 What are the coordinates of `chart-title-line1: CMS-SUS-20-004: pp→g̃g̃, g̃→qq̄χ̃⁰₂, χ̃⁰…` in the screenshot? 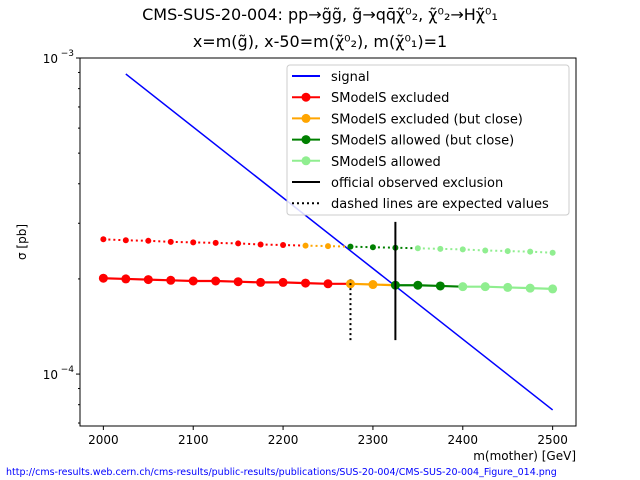 It's located at (320, 14).